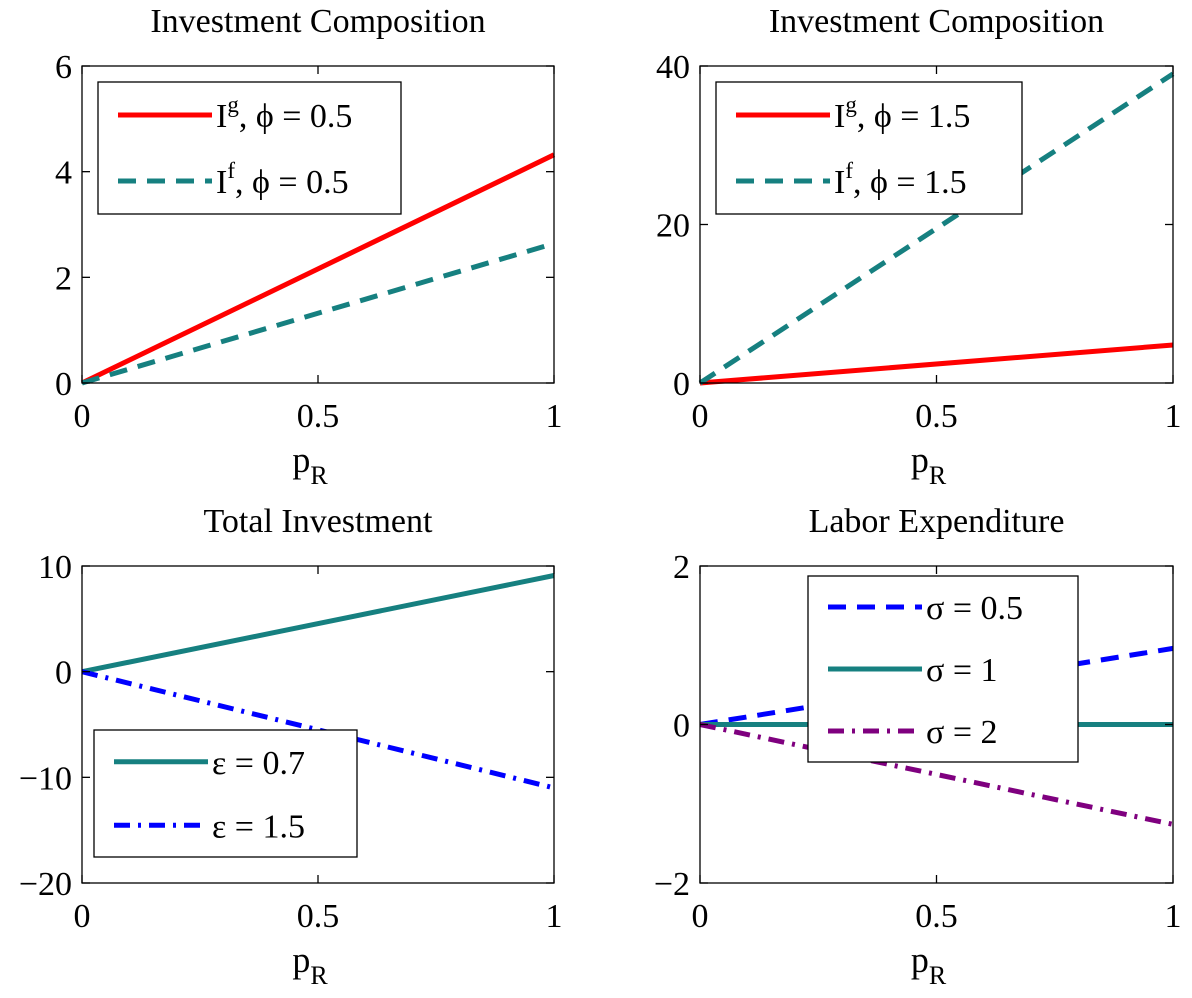 Image resolution: width=1192 pixels, height=998 pixels. Describe the element at coordinates (974, 608) in the screenshot. I see `legend-label-1: σ = 0.5` at that location.